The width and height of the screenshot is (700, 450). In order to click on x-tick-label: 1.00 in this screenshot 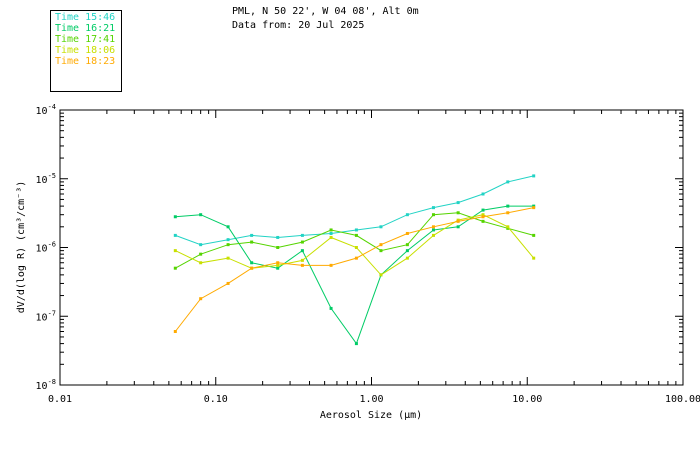, I will do `click(371, 399)`.